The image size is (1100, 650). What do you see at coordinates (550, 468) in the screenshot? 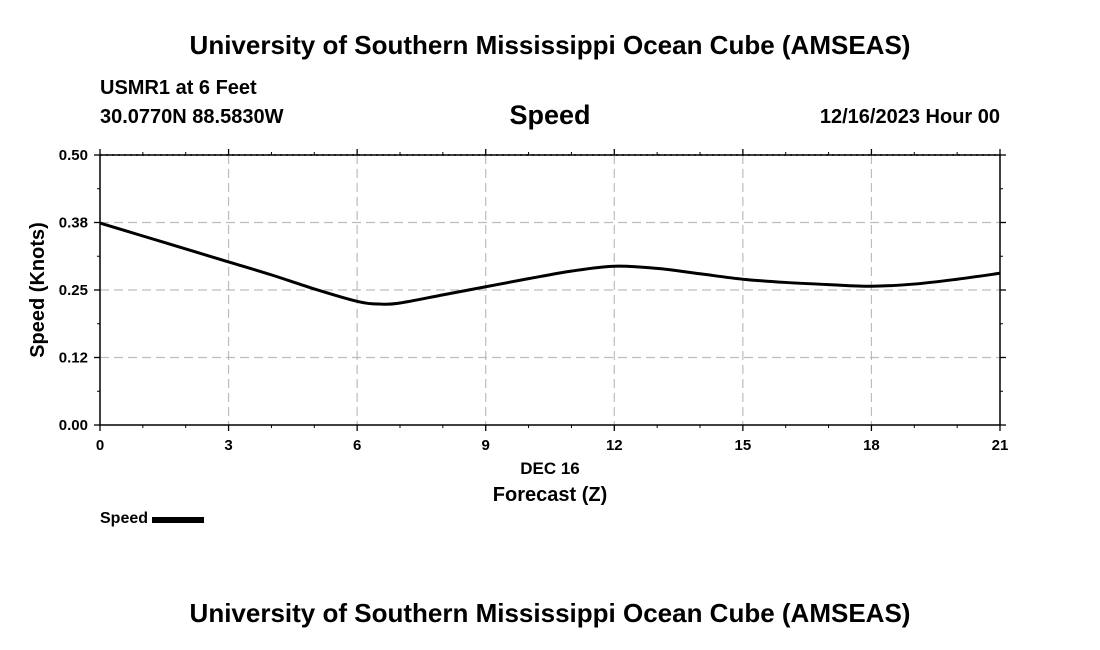
I see `x-date-label: DEC 16` at bounding box center [550, 468].